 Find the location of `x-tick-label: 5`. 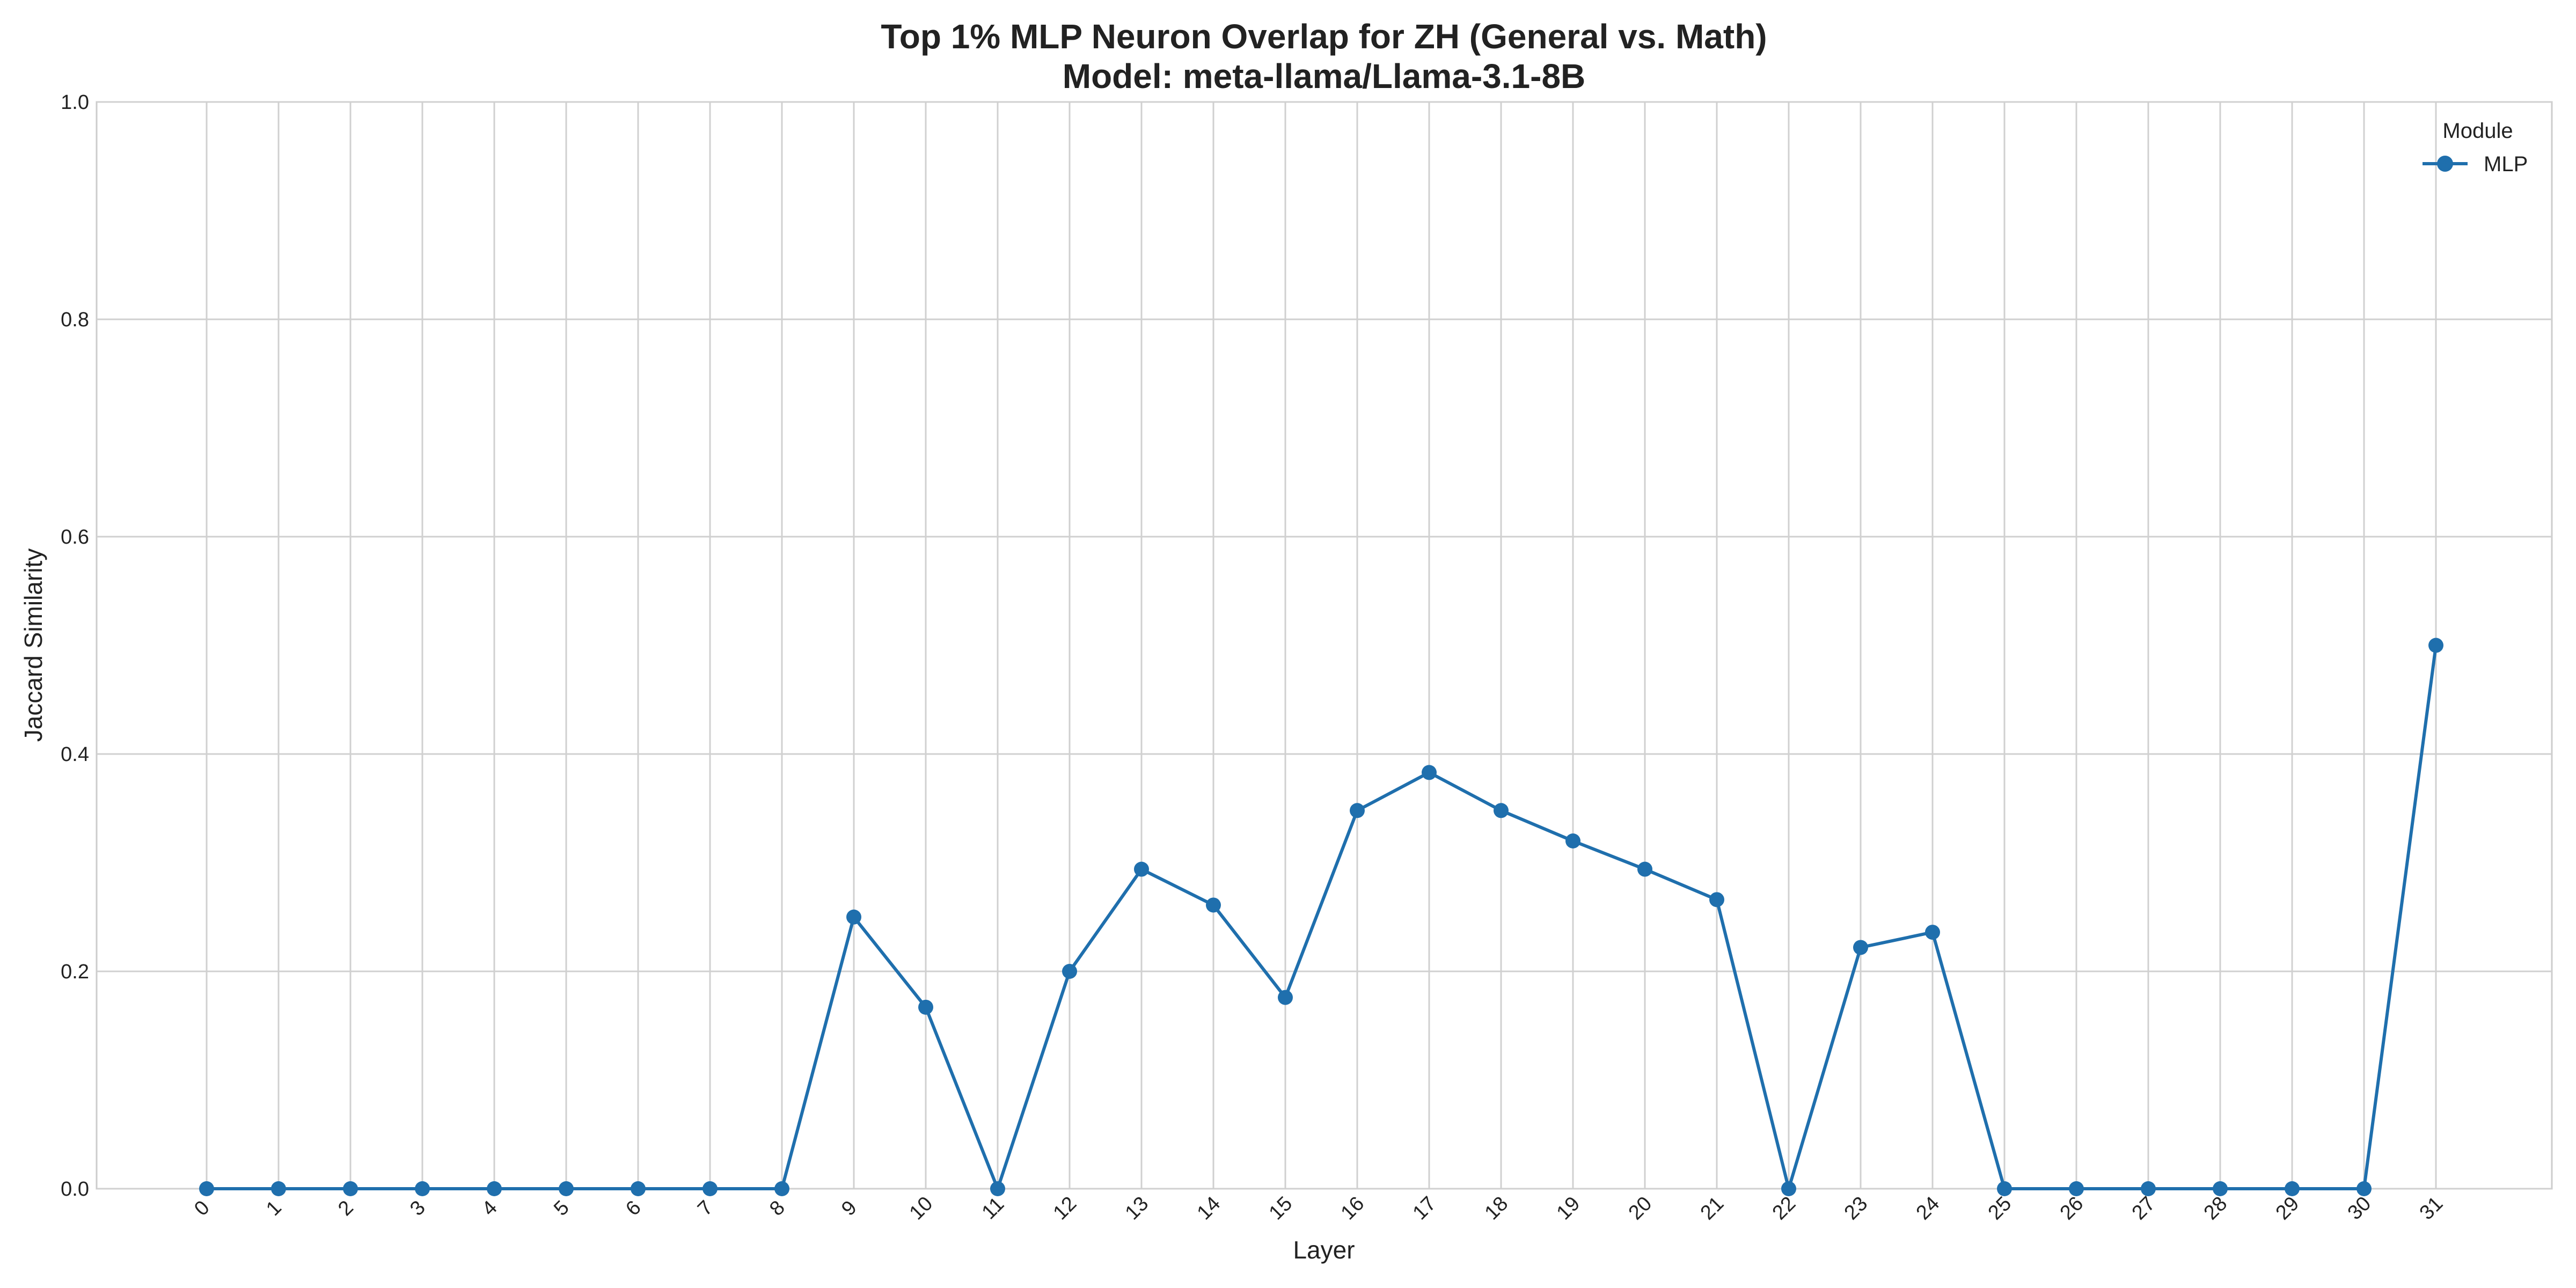

x-tick-label: 5 is located at coordinates (562, 1208).